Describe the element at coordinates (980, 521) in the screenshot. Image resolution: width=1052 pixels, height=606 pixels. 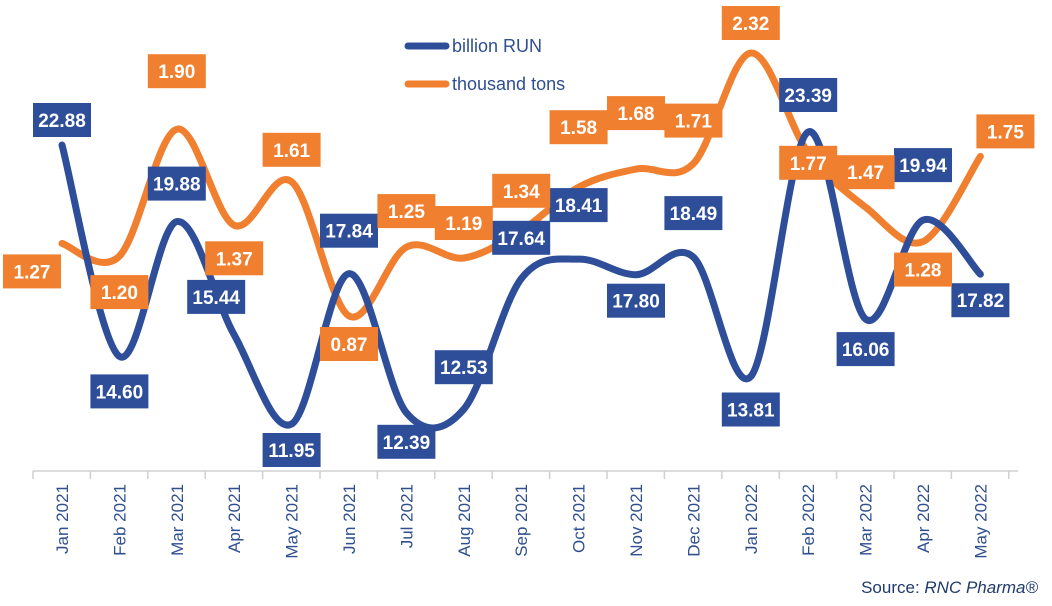
I see `x-tick-label: May 2022` at that location.